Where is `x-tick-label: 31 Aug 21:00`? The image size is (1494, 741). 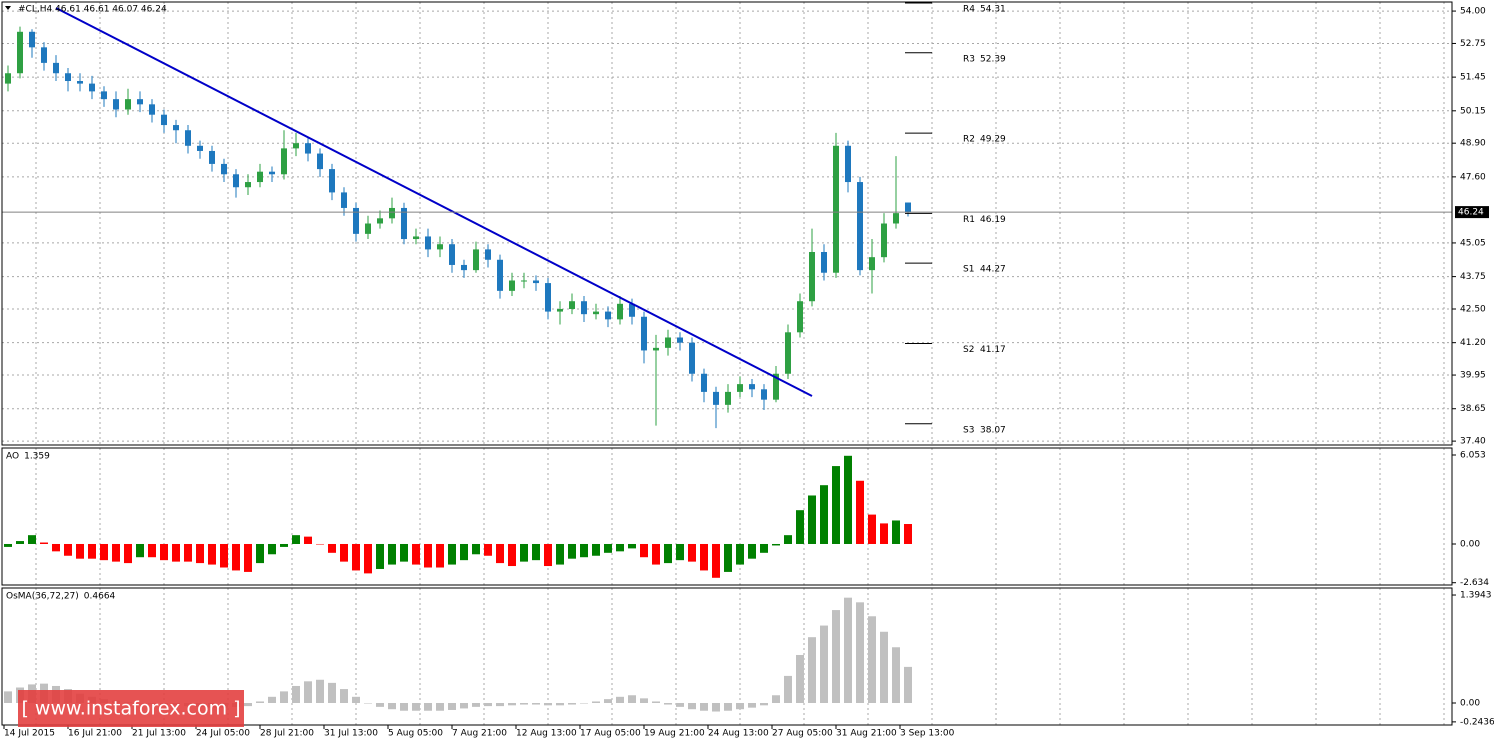 x-tick-label: 31 Aug 21:00 is located at coordinates (866, 734).